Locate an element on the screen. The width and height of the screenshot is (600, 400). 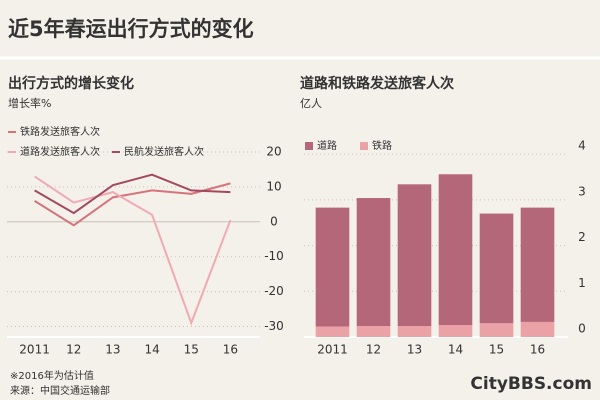
watermark: CityBBS.com is located at coordinates (531, 384).